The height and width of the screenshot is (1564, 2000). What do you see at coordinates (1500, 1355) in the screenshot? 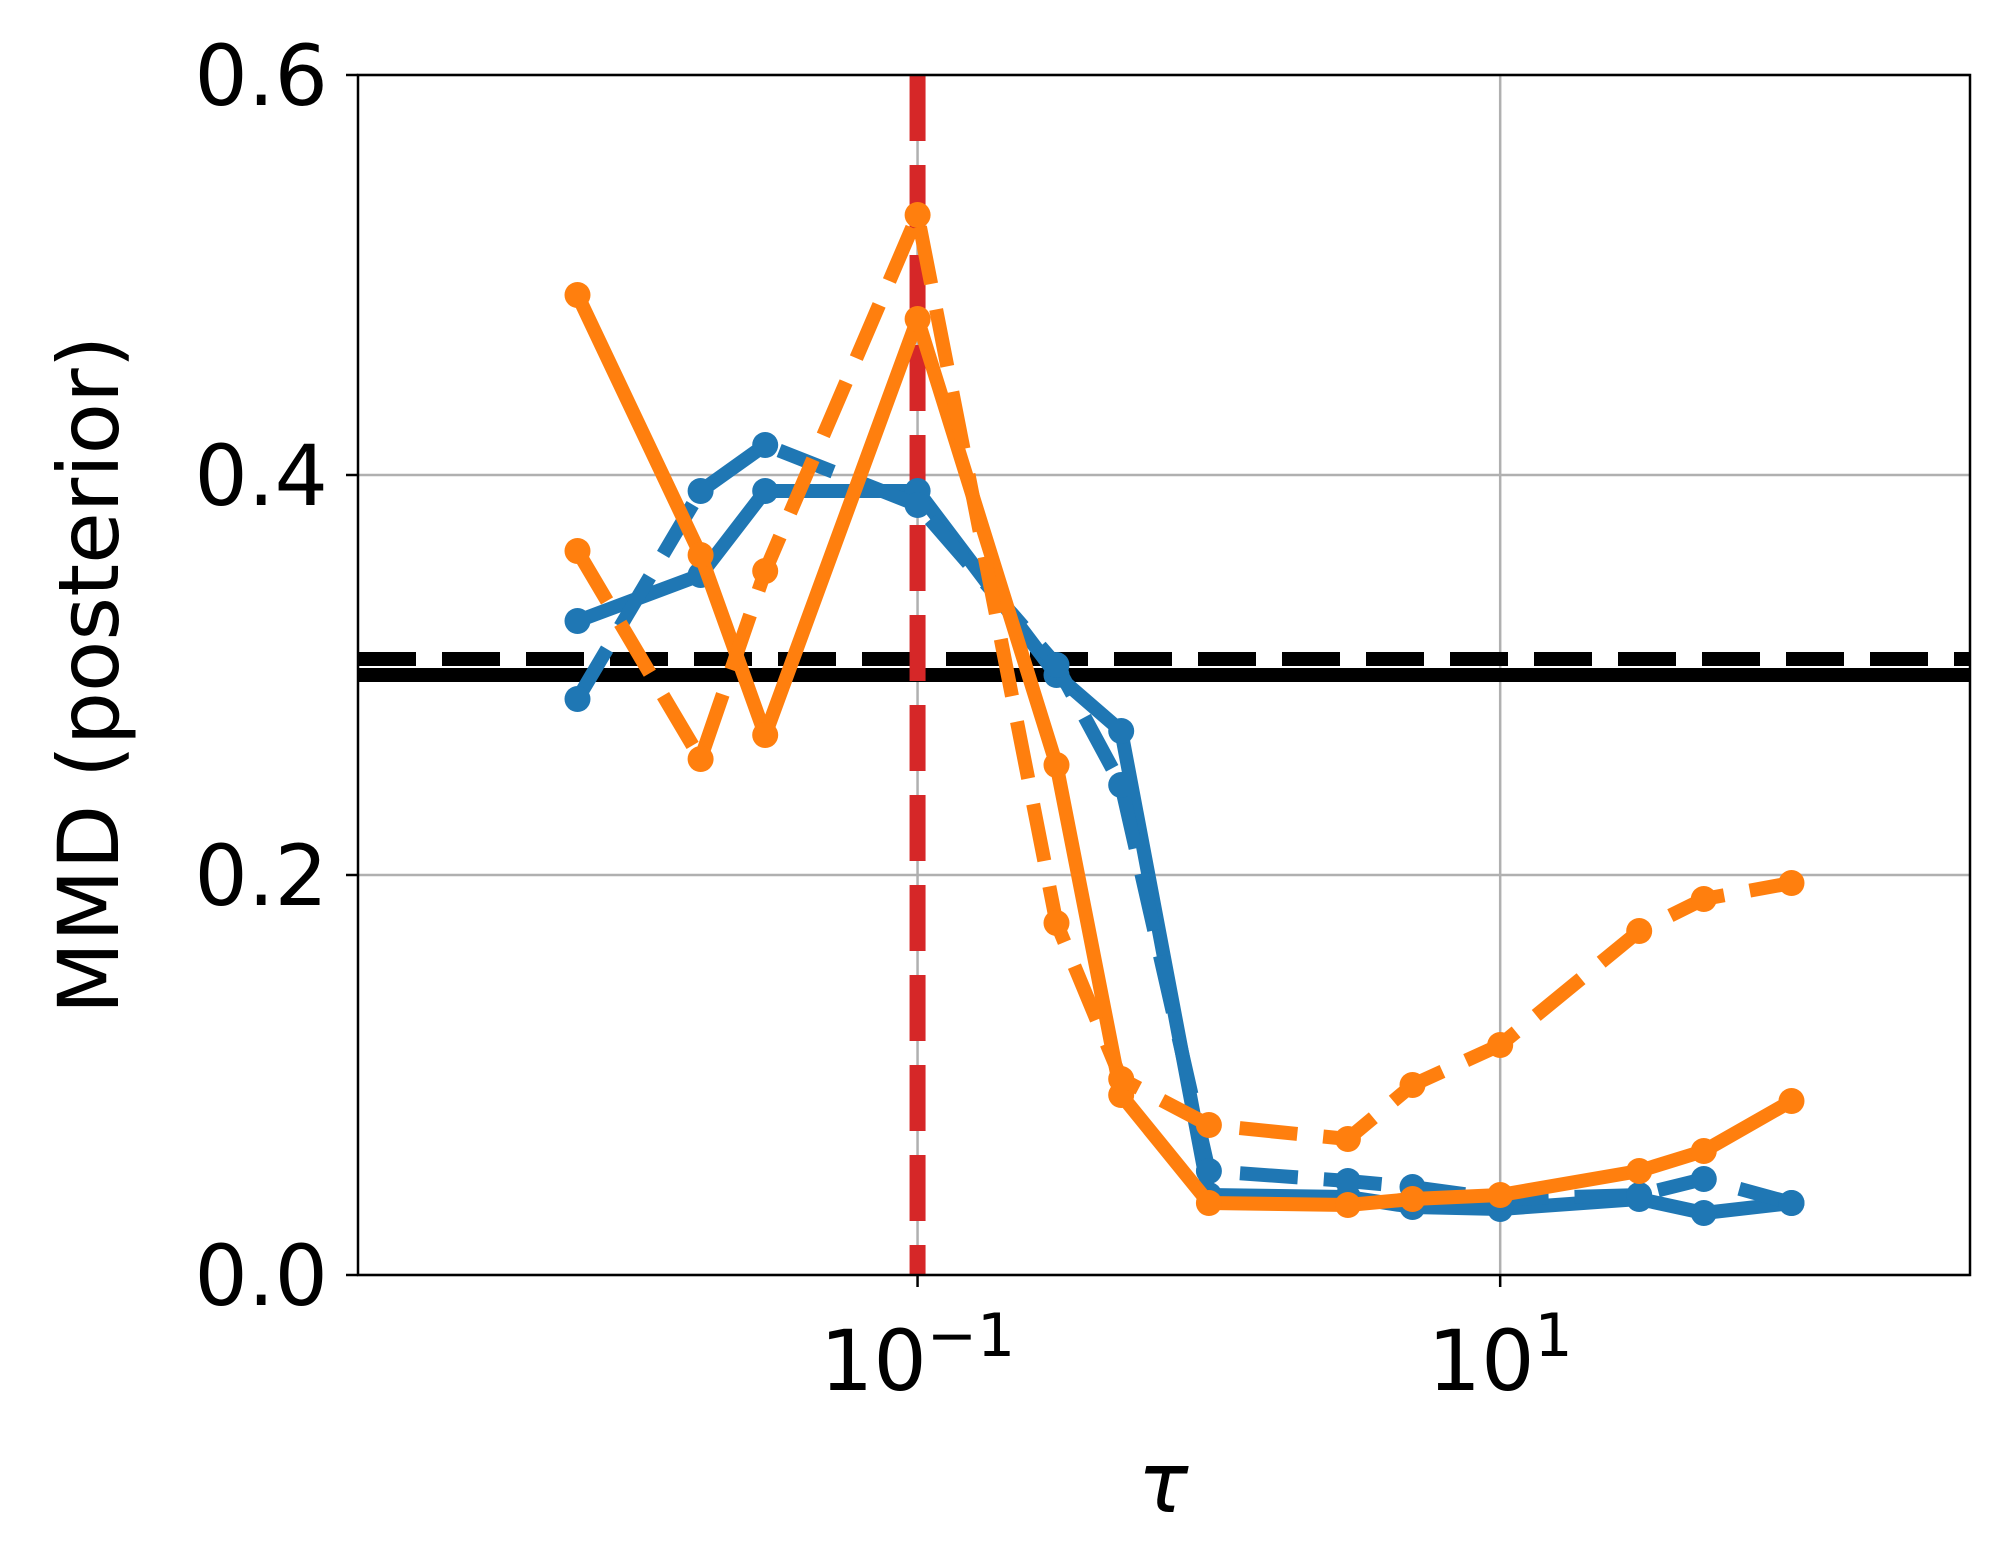
I see `x-tick-label: 10¹` at bounding box center [1500, 1355].